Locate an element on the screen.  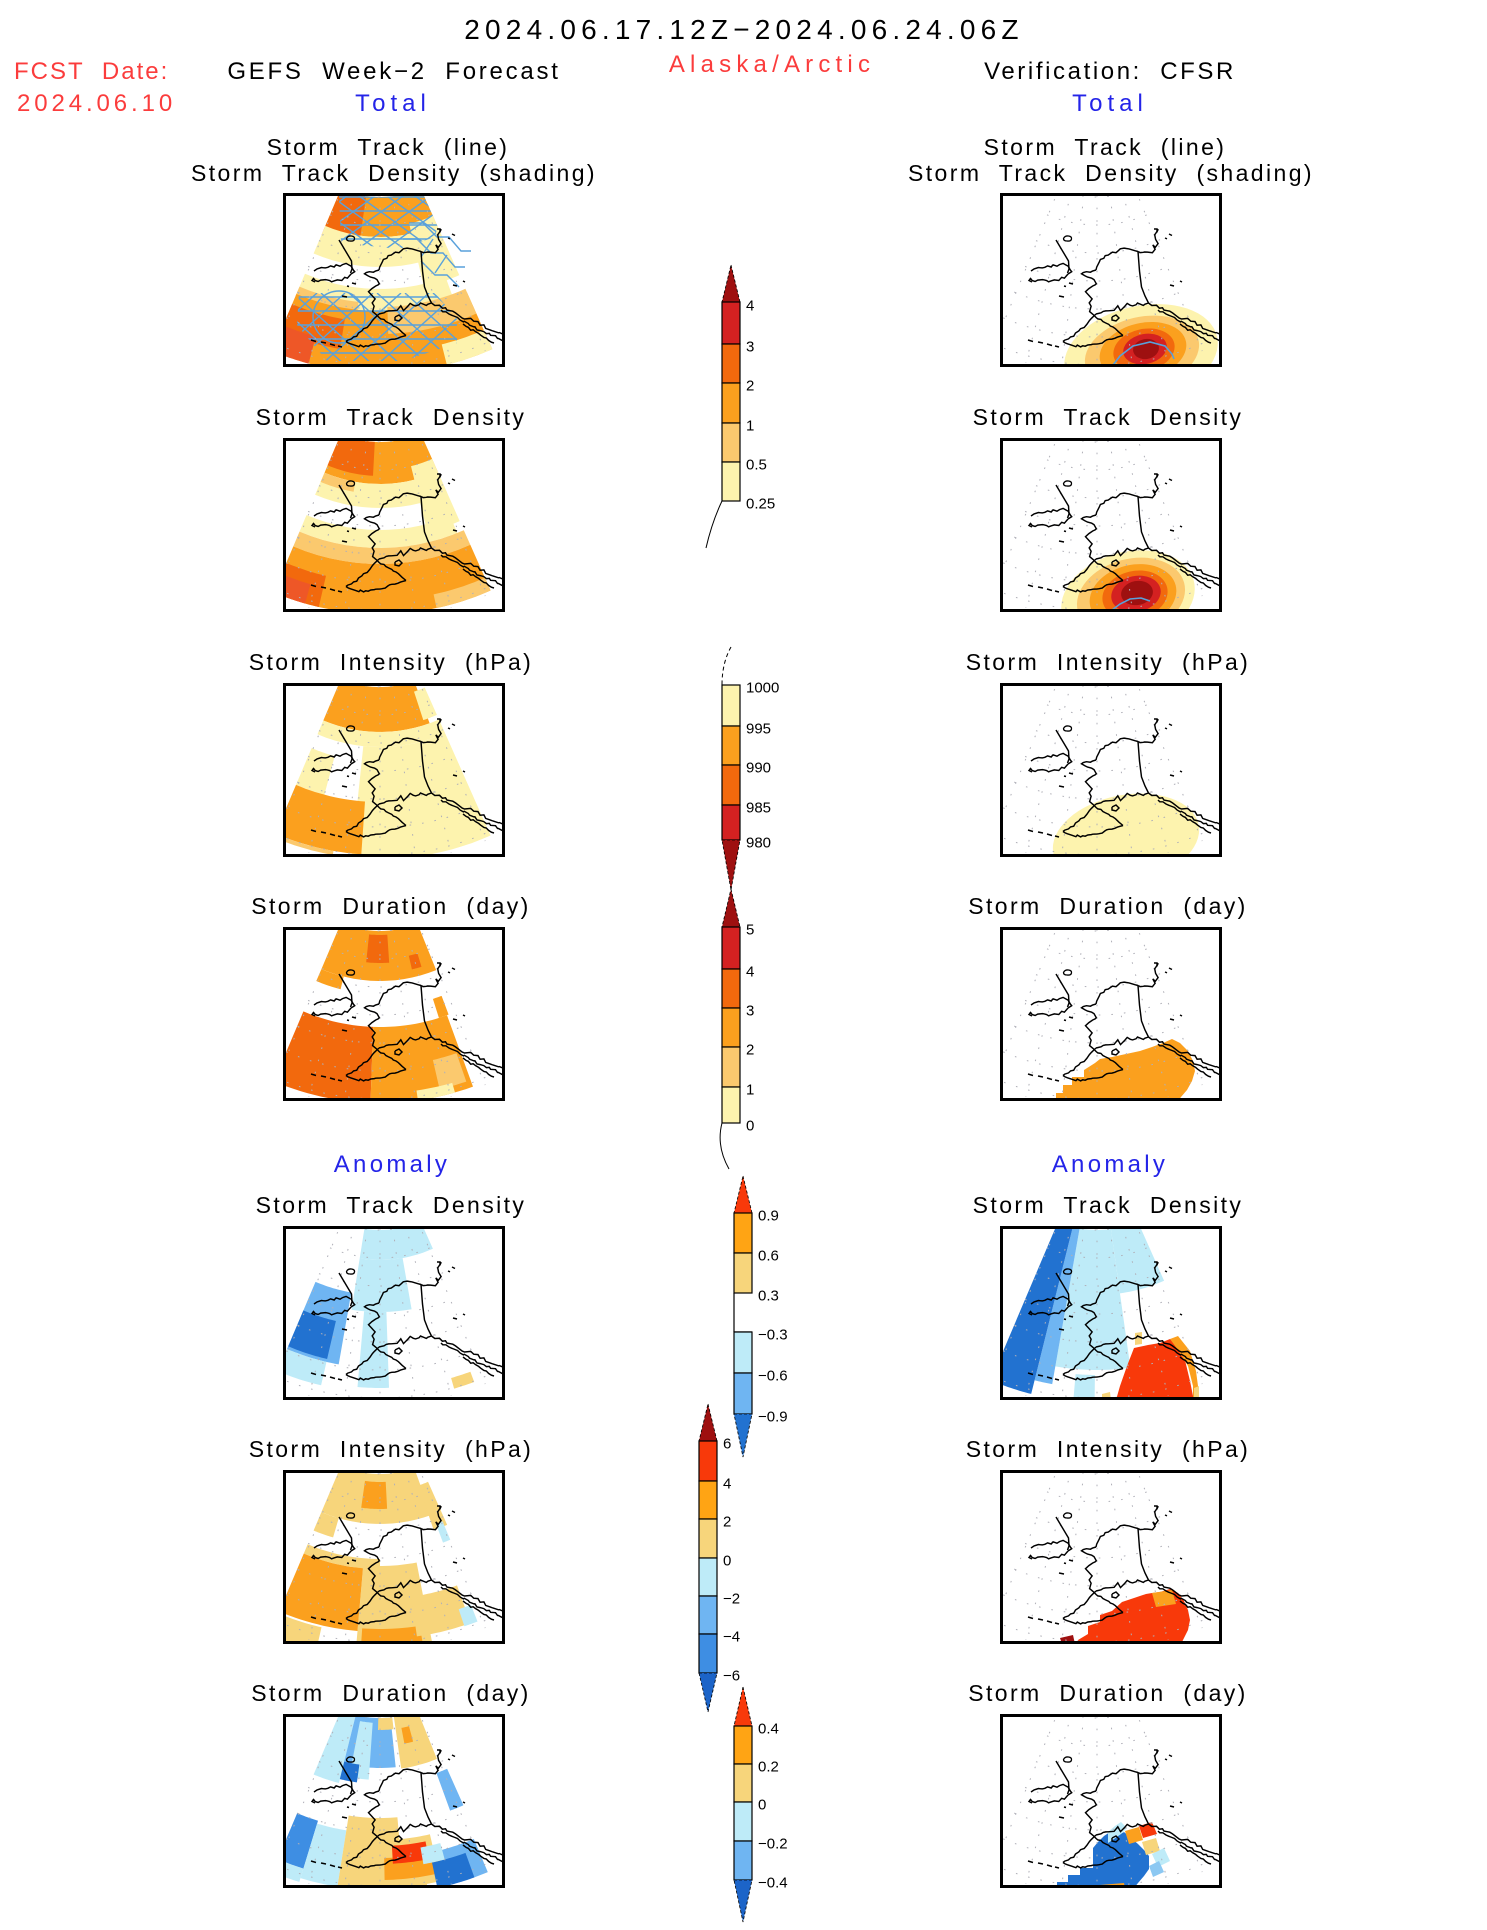
svg-text: 6 is located at coordinates (727, 1444).